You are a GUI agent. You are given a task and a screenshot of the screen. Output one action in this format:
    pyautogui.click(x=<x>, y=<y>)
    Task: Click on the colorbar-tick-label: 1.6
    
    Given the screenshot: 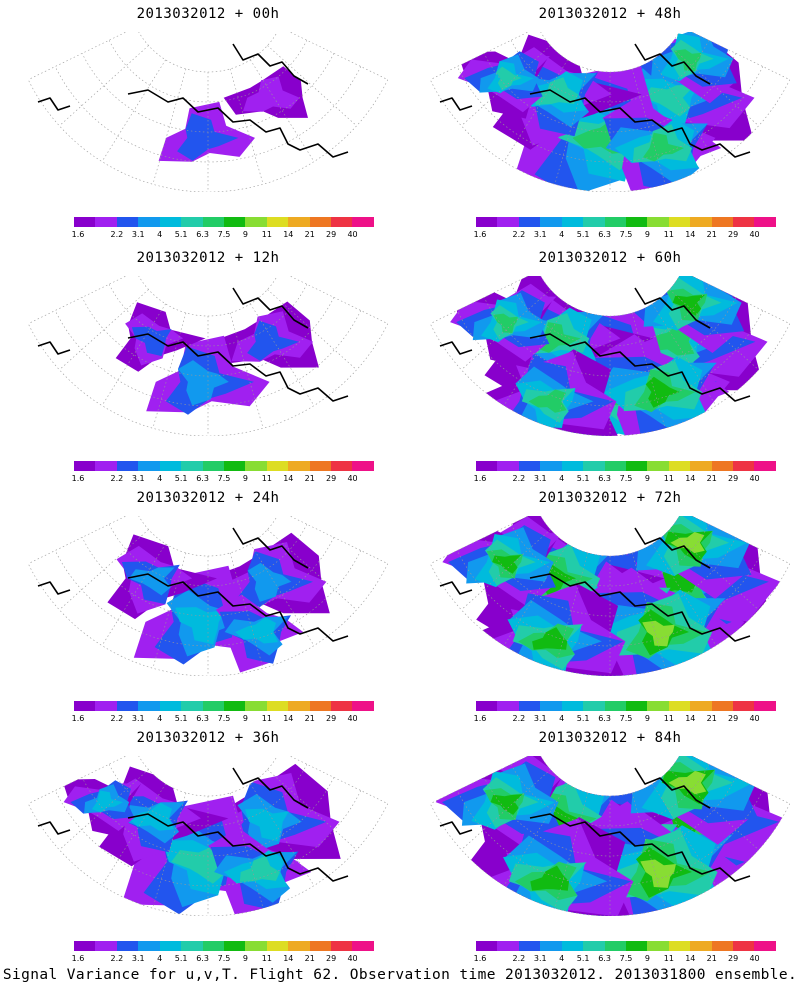 What is the action you would take?
    pyautogui.click(x=78, y=234)
    